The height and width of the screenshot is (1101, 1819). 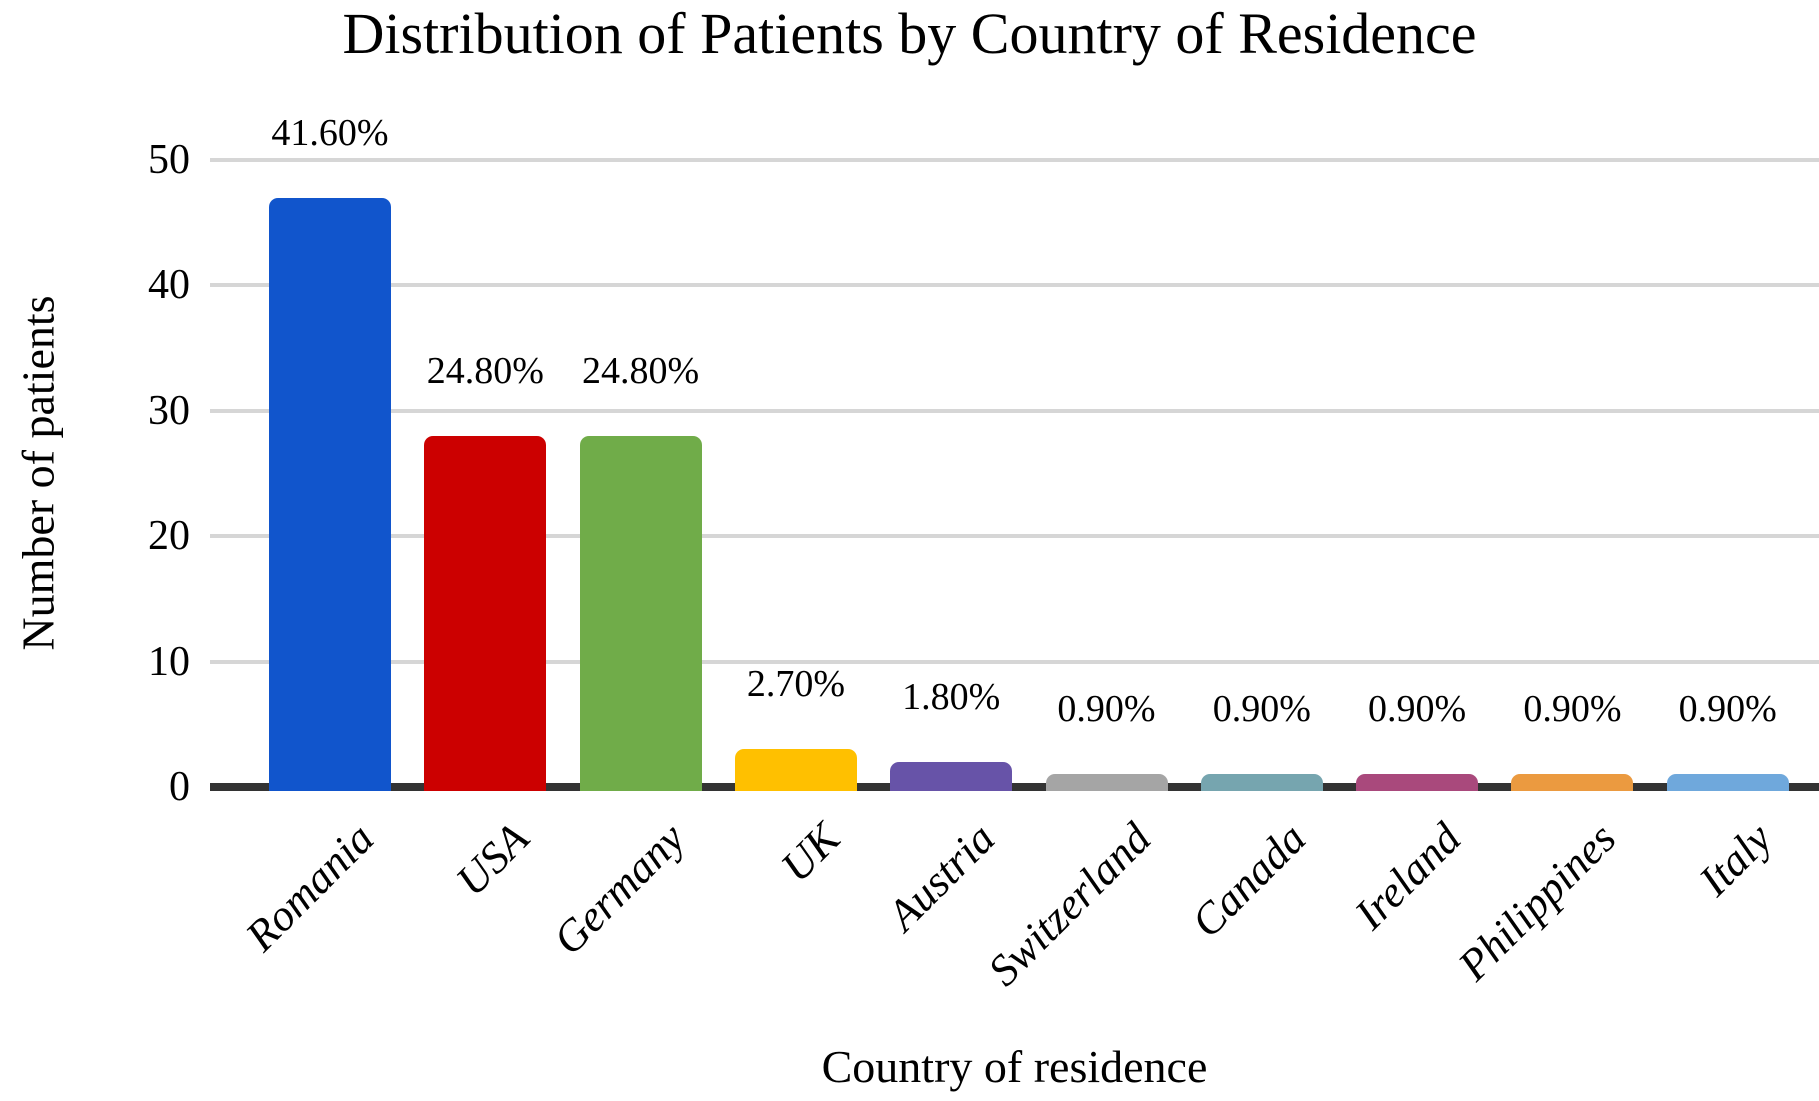 What do you see at coordinates (330, 494) in the screenshot?
I see `bar-romania` at bounding box center [330, 494].